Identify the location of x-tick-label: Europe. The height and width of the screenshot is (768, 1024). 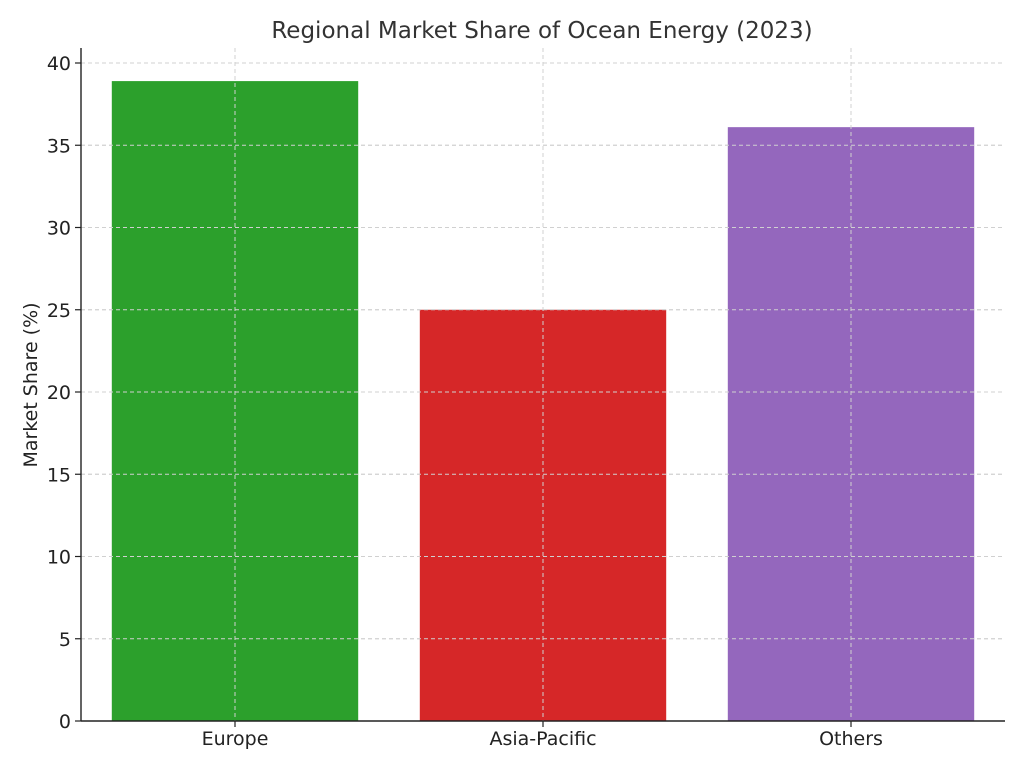
(235, 739).